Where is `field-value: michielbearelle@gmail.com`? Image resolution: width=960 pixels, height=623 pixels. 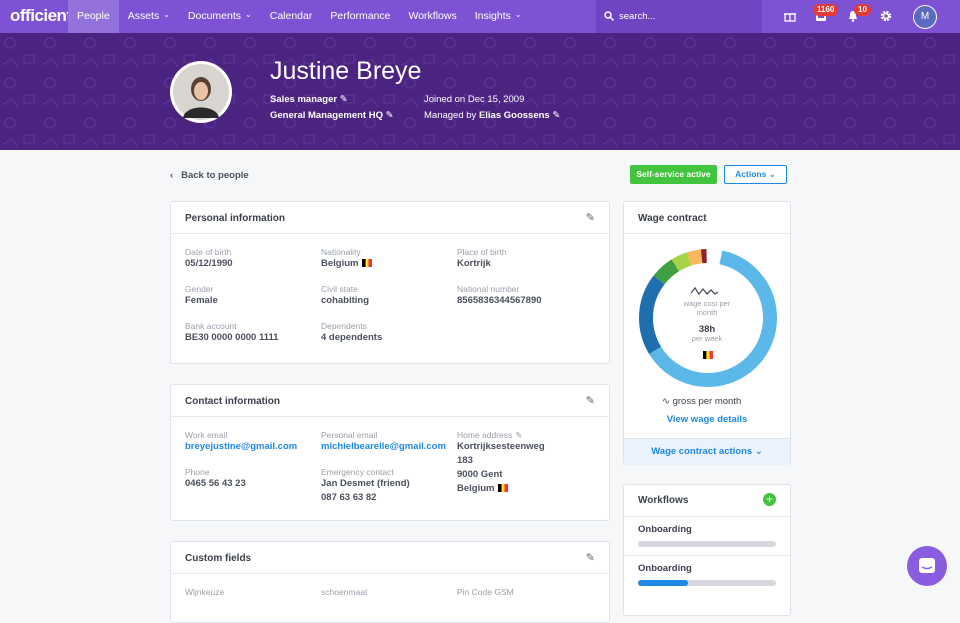 field-value: michielbearelle@gmail.com is located at coordinates (383, 447).